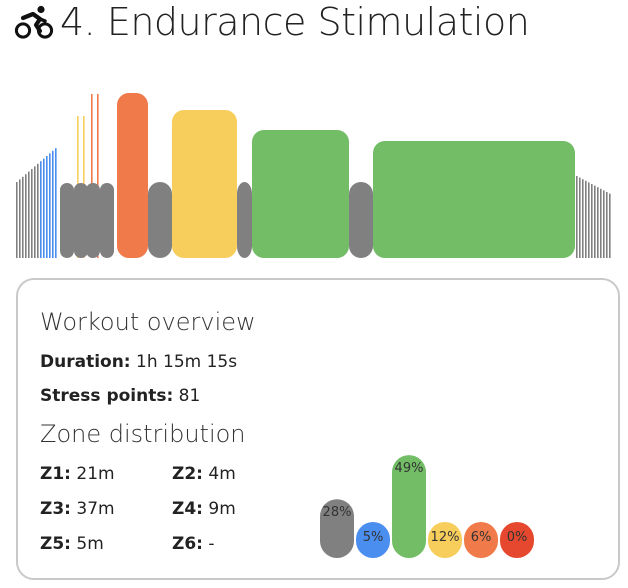 The height and width of the screenshot is (588, 628). Describe the element at coordinates (107, 396) in the screenshot. I see `stress-points-label: Stress points:` at that location.